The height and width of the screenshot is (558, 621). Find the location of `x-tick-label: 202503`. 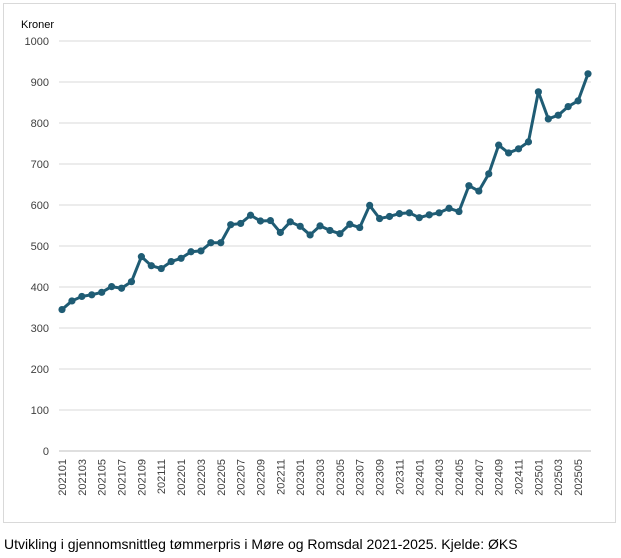

x-tick-label: 202503 is located at coordinates (559, 477).